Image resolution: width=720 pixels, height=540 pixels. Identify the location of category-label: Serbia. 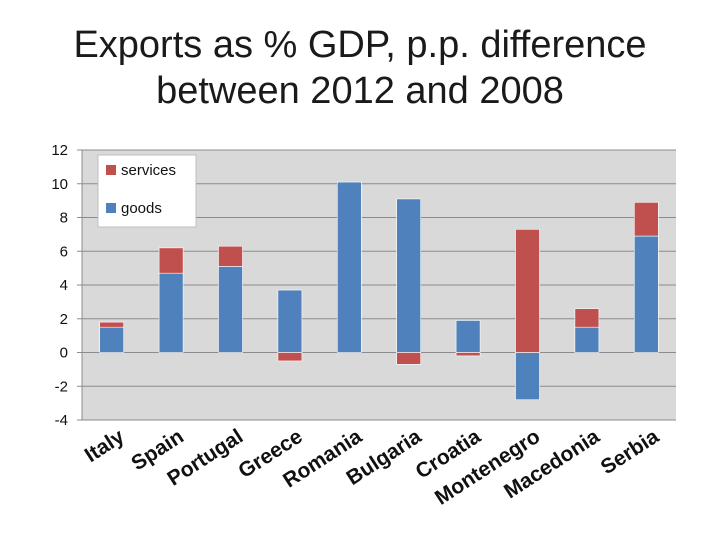
(630, 452).